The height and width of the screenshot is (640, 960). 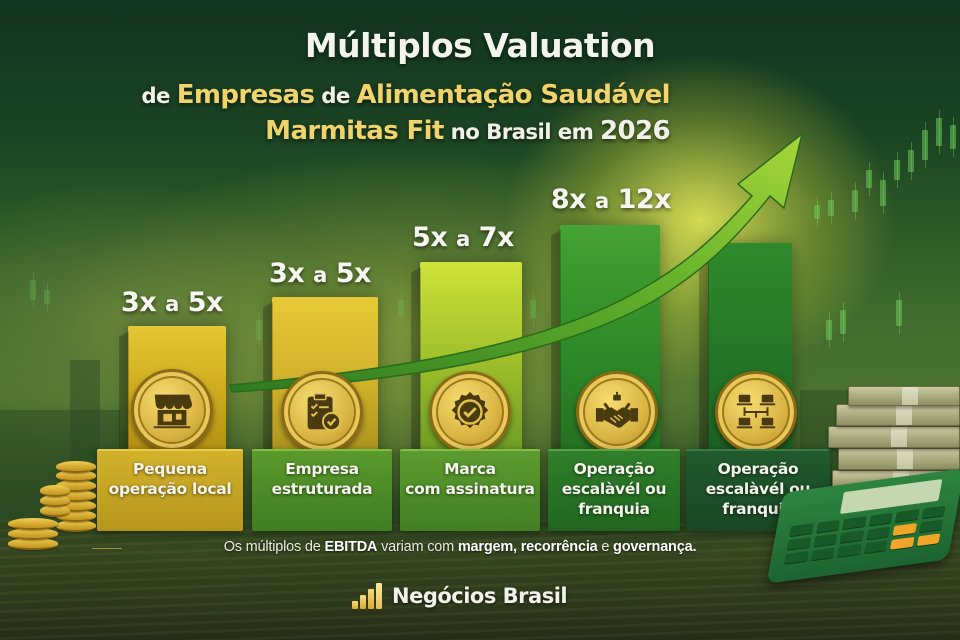 I want to click on value-label-2: 3x a 5x, so click(x=320, y=273).